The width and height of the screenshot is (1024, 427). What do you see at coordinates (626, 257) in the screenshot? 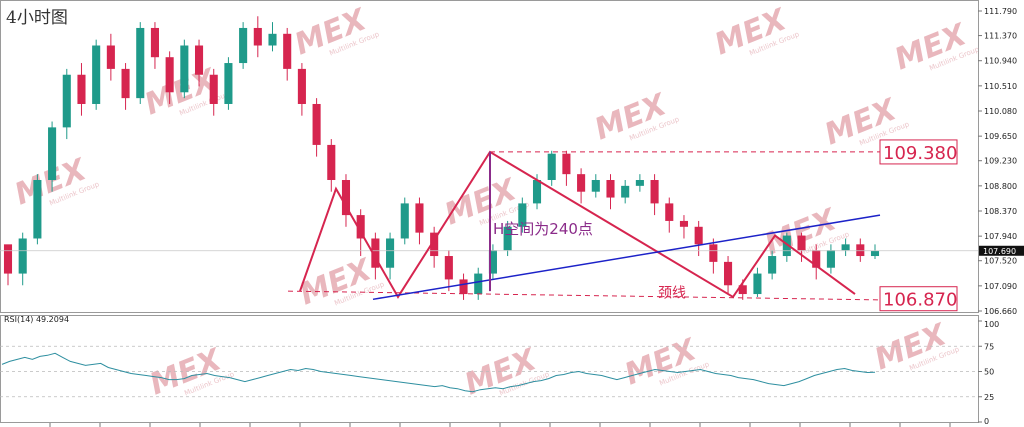
I see `trend-line` at bounding box center [626, 257].